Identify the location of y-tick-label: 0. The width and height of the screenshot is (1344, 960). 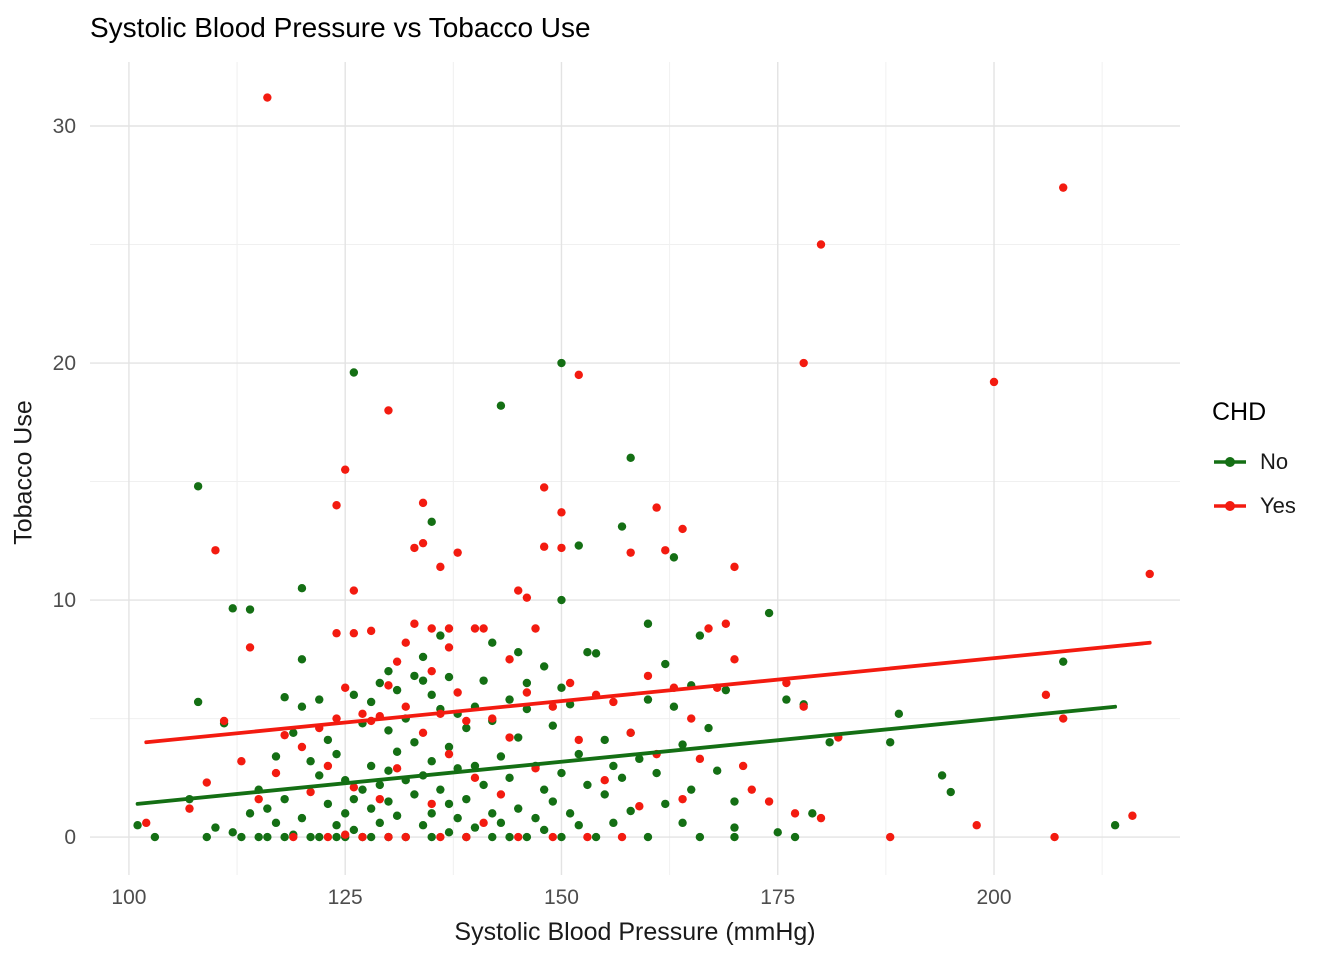
(70, 837).